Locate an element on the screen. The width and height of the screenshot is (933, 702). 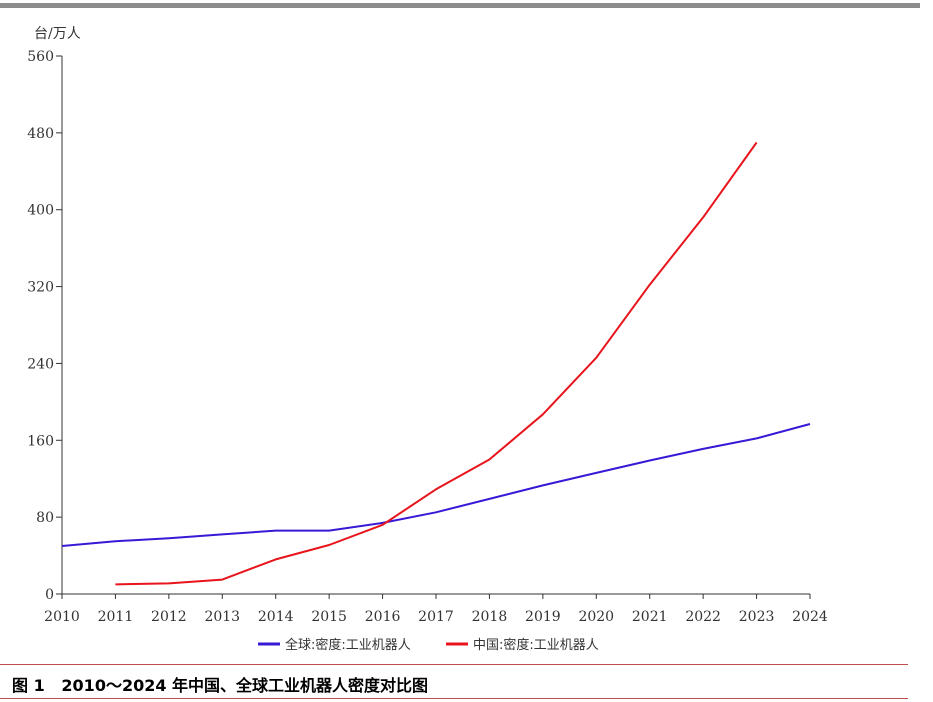
y-axis-label: 台/万人 is located at coordinates (57, 34).